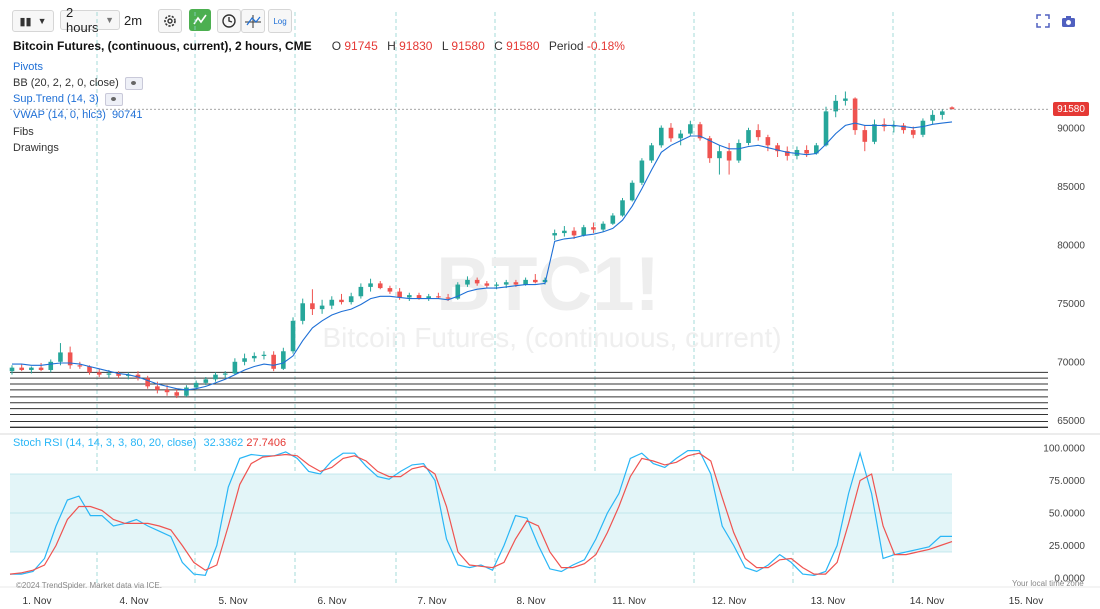  I want to click on timeframe-select: 2 hours ▼, so click(90, 20).